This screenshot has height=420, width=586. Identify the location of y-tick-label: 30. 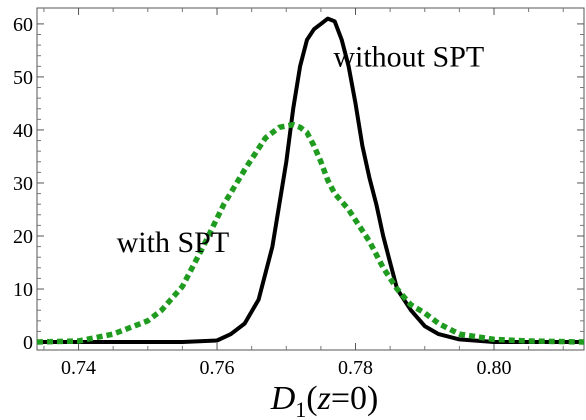
(23, 184).